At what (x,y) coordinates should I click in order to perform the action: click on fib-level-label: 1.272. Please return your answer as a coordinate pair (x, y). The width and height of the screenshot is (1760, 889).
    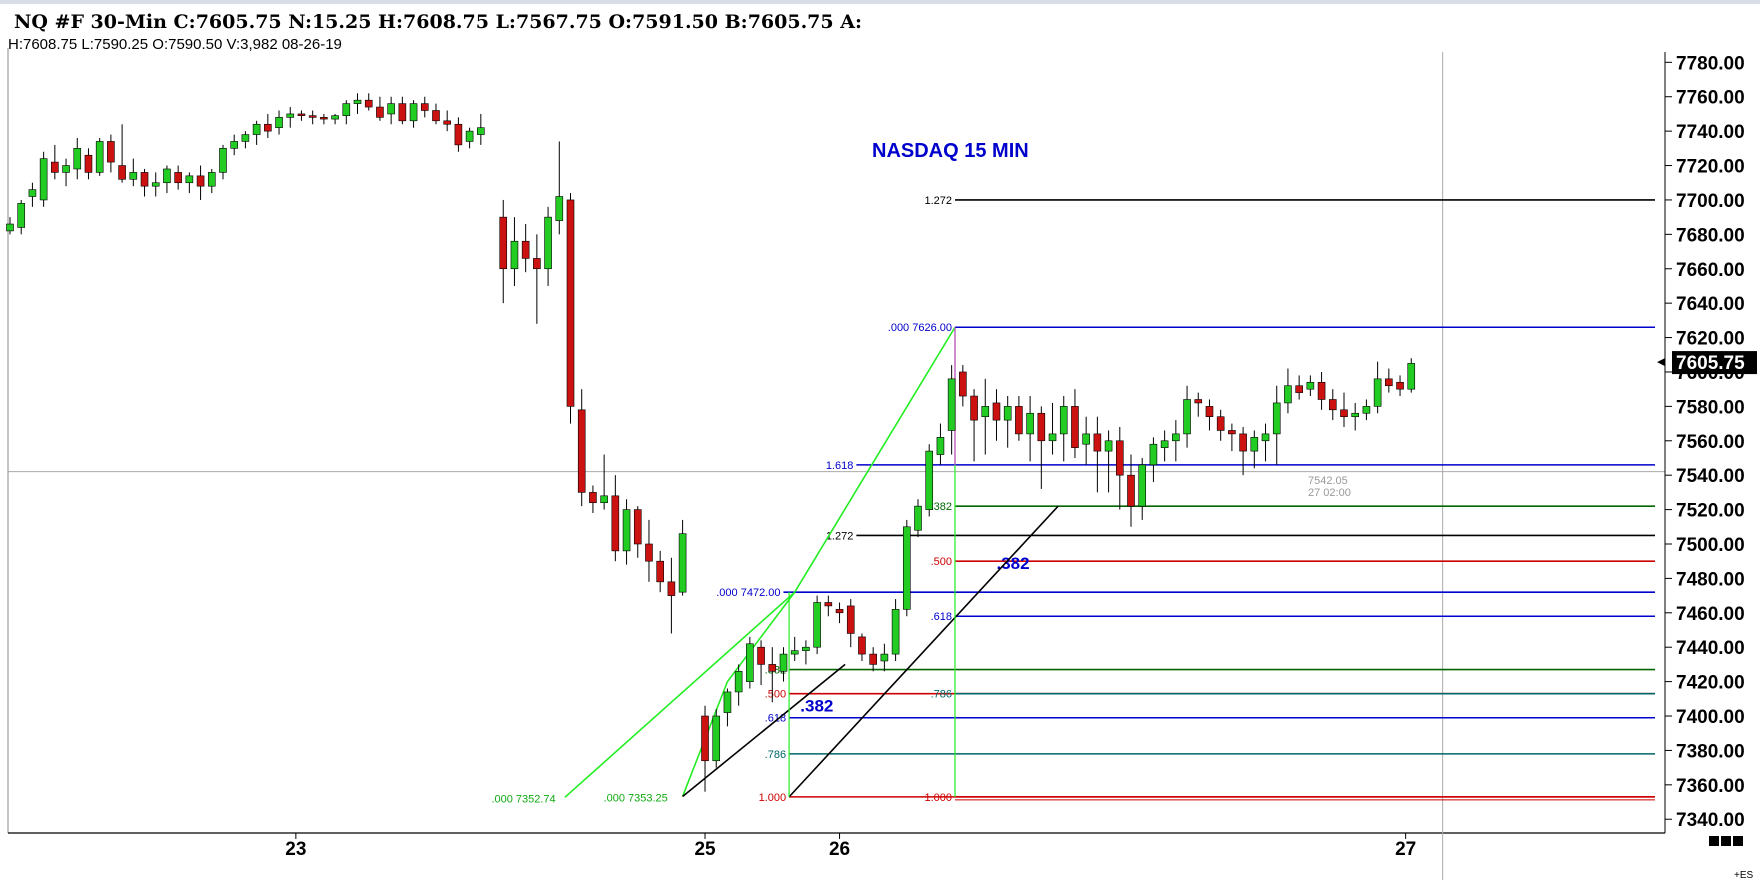
    Looking at the image, I should click on (840, 536).